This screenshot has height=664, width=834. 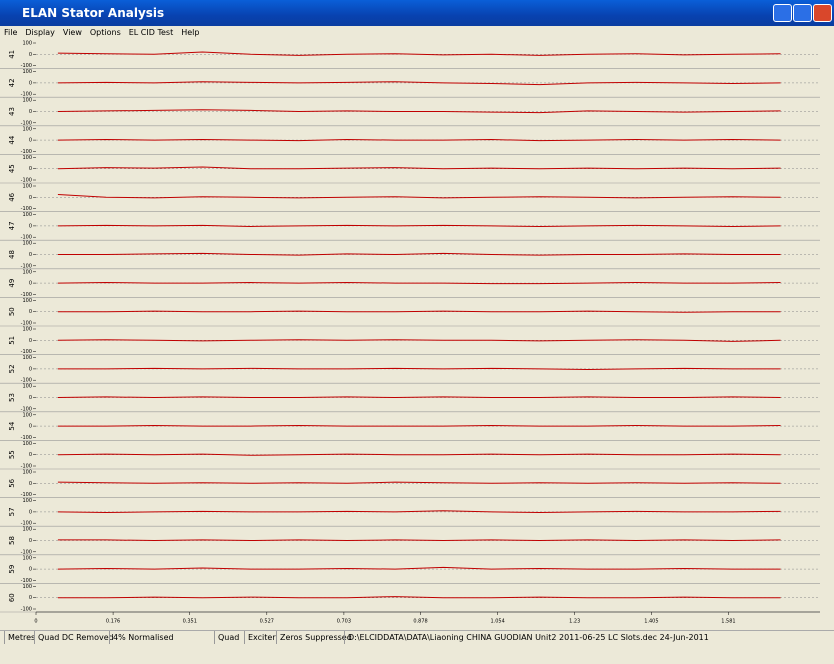 I want to click on x-tick-label: 1.23, so click(x=574, y=622).